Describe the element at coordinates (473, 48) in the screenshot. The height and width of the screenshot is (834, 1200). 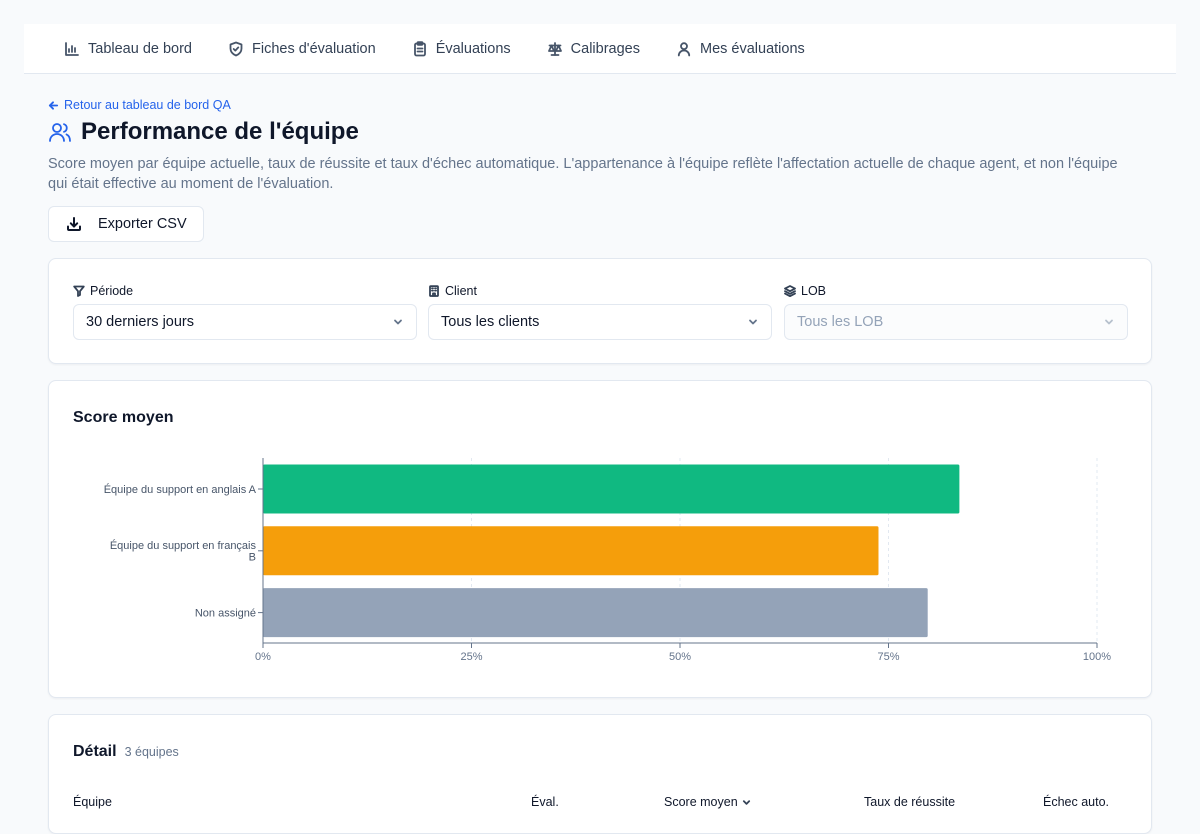
I see `nav-item-label: Évaluations` at that location.